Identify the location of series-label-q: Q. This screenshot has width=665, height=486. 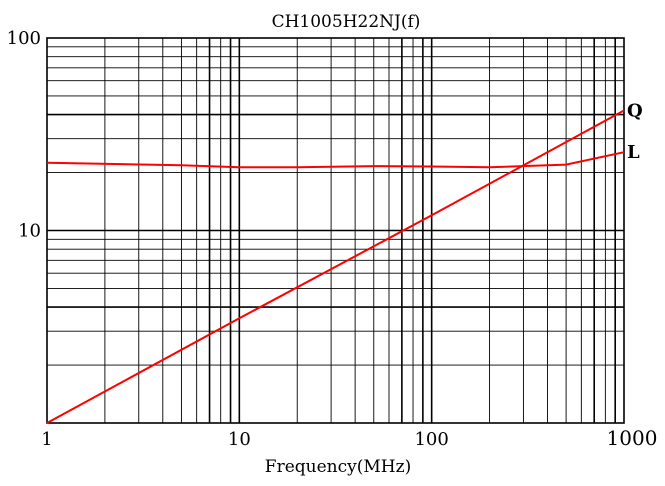
(635, 111).